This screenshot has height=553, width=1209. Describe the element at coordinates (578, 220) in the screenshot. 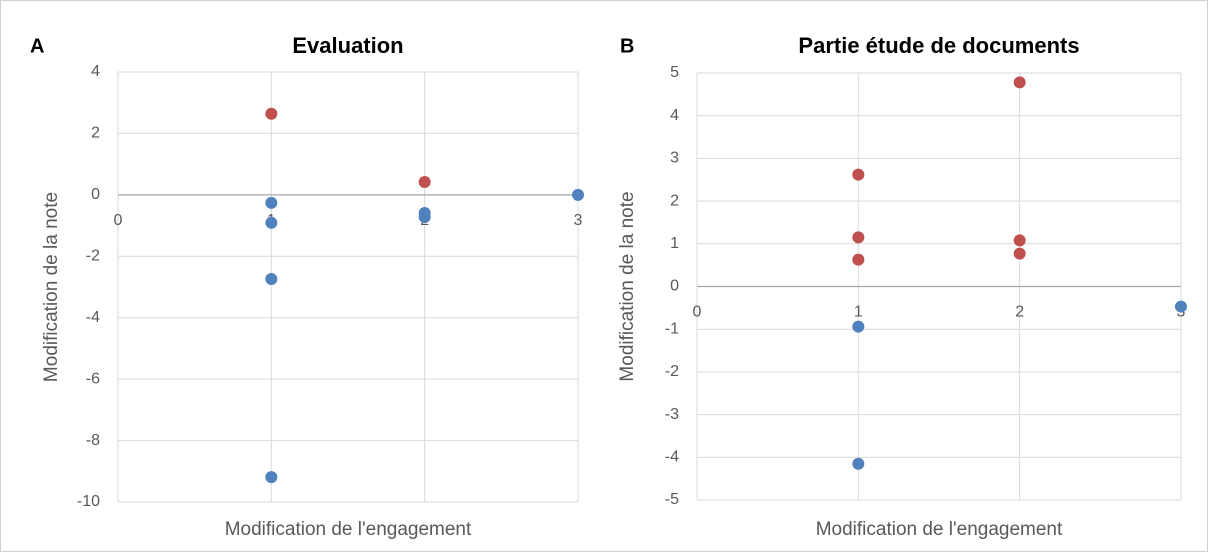

I see `x-tick-label: 3` at that location.